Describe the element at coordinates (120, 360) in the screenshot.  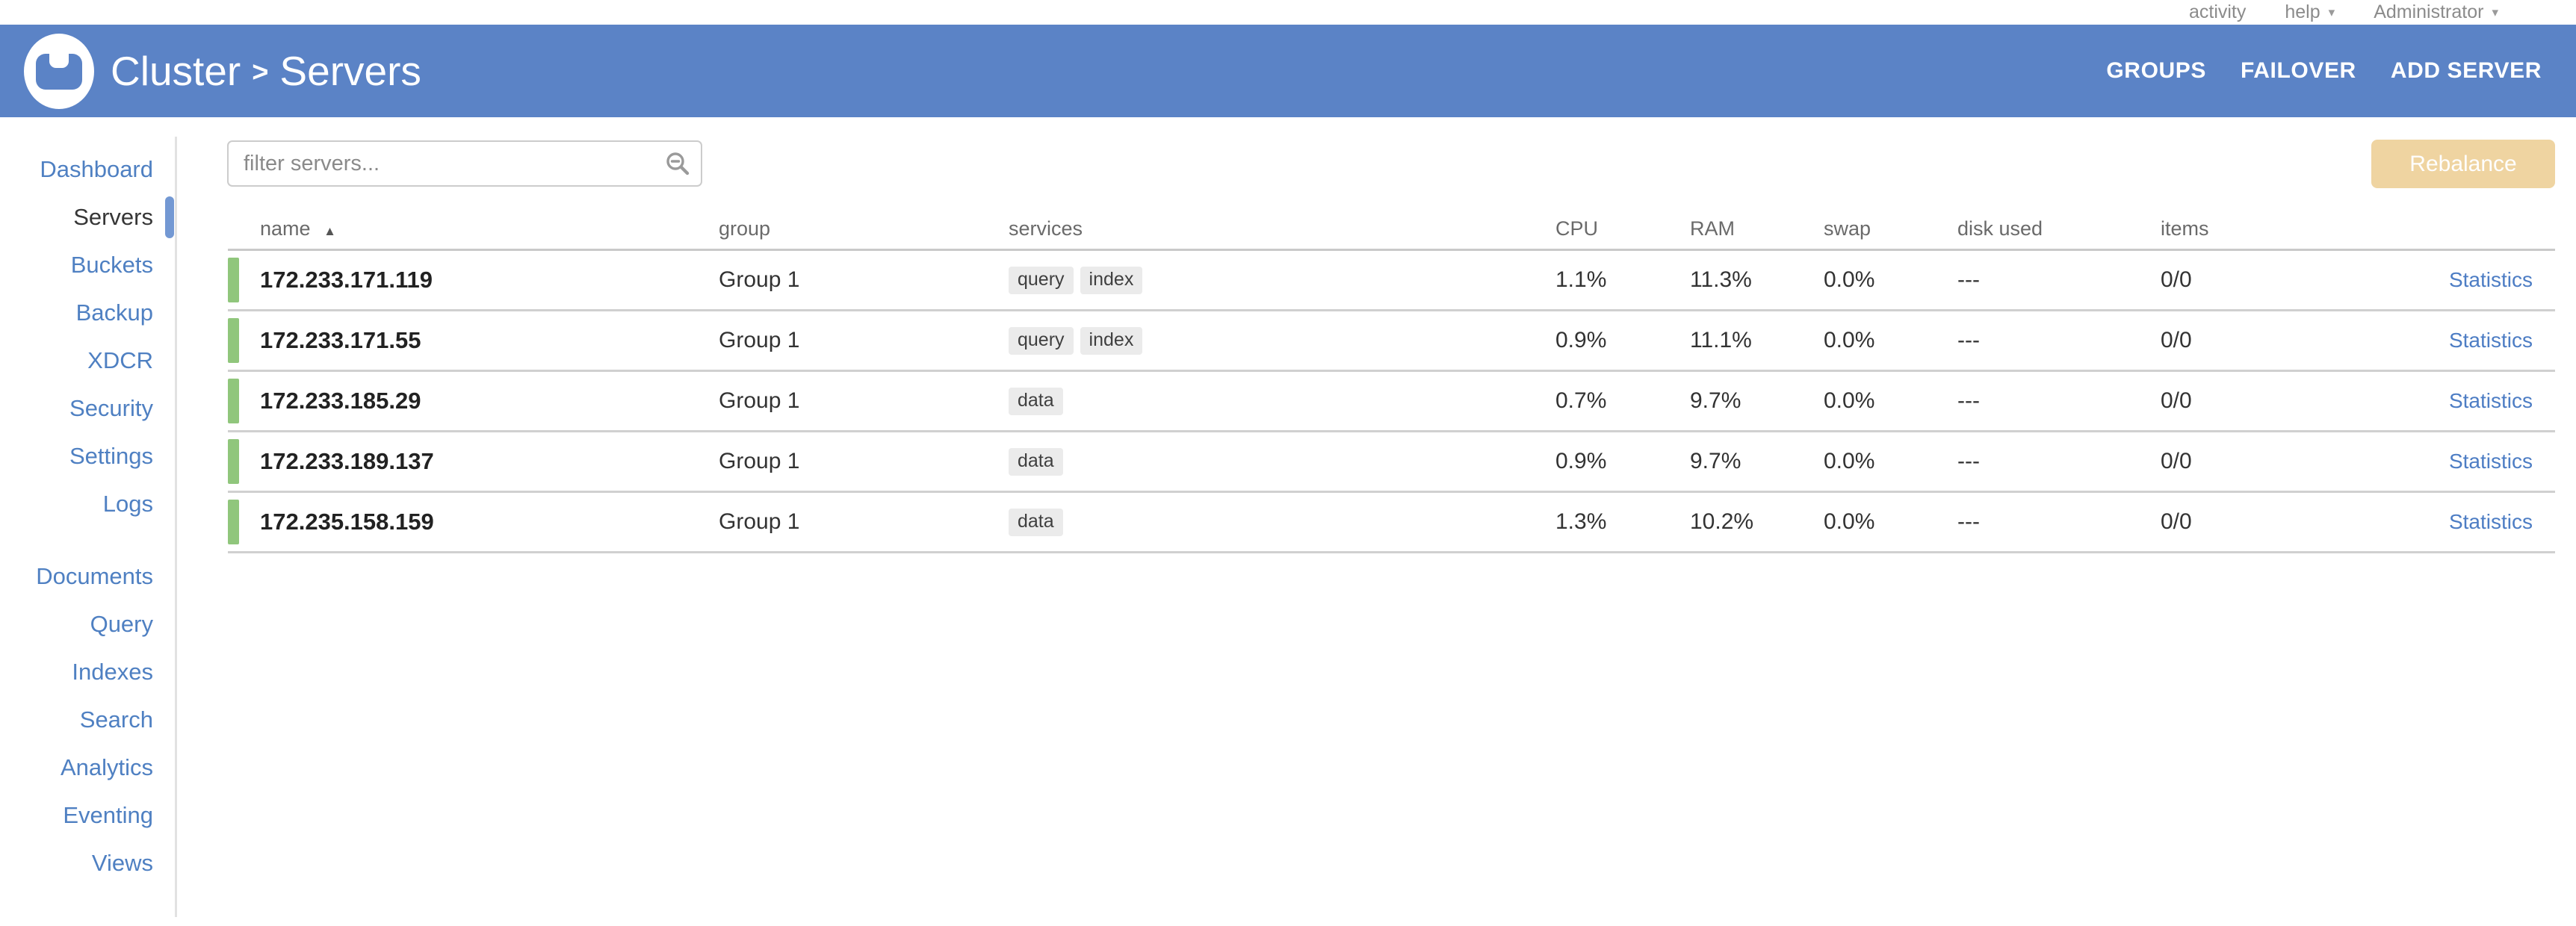
I see `sidebar-item-xdcr: XDCR` at that location.